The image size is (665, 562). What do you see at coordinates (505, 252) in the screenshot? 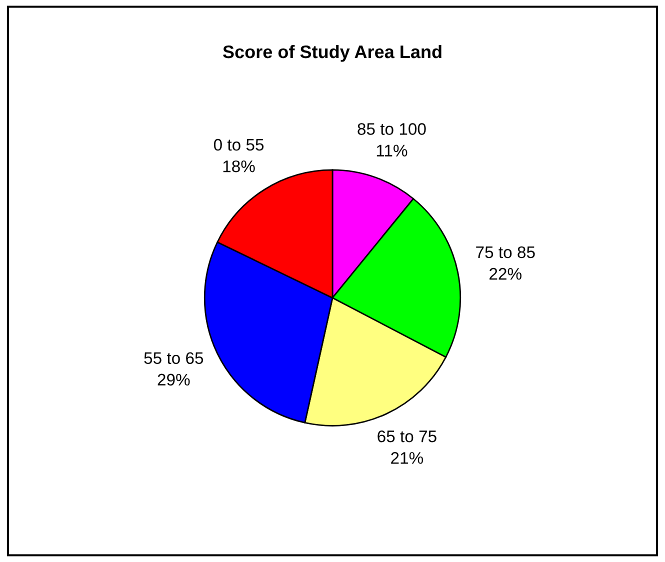
I see `slice-label: 75 to 85` at bounding box center [505, 252].